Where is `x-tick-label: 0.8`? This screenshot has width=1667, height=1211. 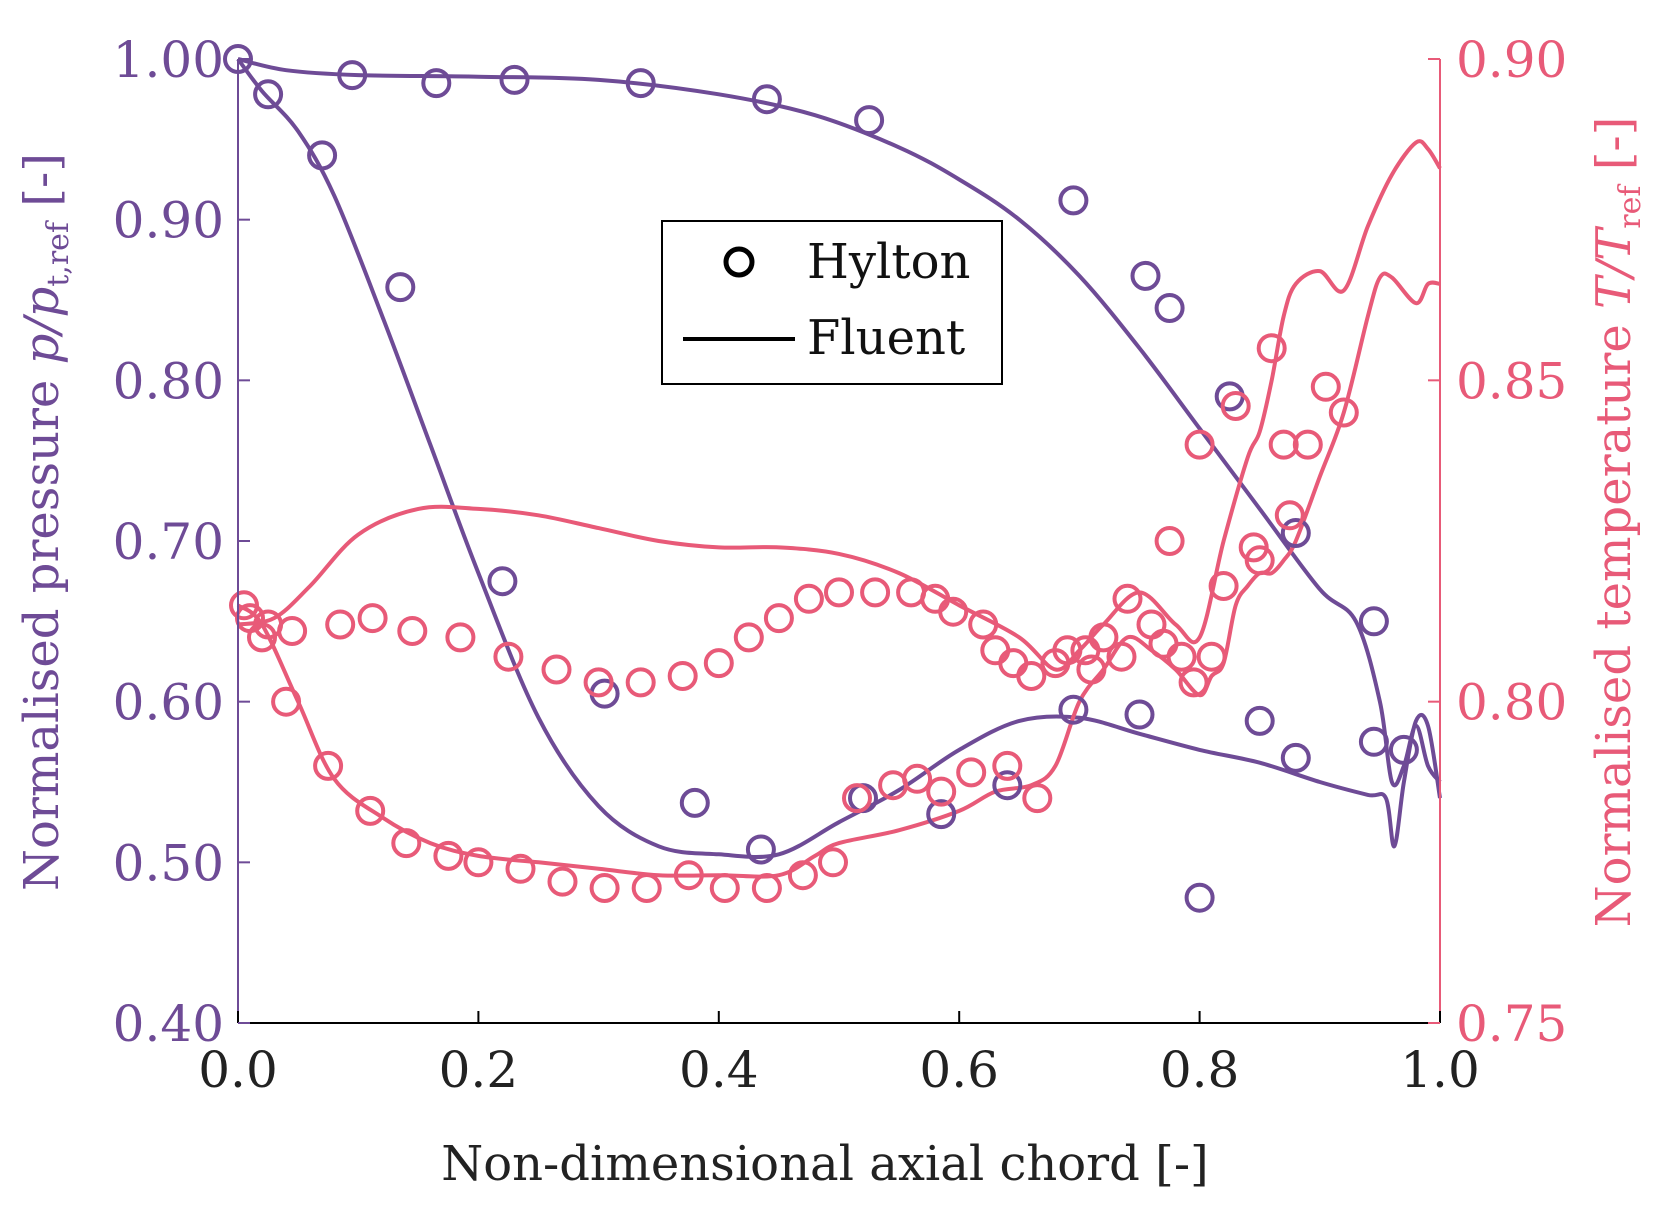 x-tick-label: 0.8 is located at coordinates (1200, 1070).